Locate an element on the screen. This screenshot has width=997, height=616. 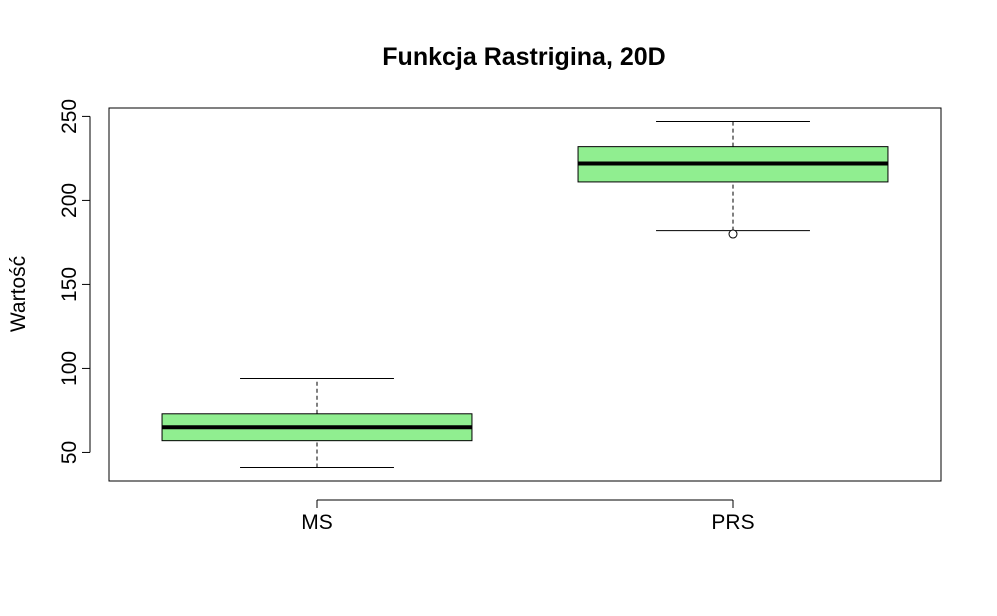
box-prs is located at coordinates (733, 179).